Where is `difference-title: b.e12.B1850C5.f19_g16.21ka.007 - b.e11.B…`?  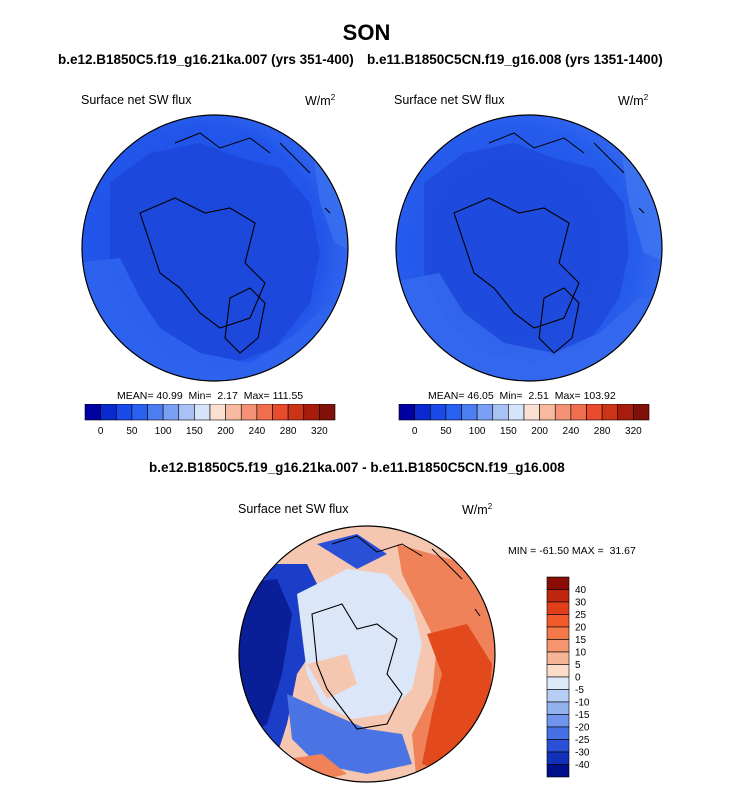
difference-title: b.e12.B1850C5.f19_g16.21ka.007 - b.e11.B… is located at coordinates (357, 467).